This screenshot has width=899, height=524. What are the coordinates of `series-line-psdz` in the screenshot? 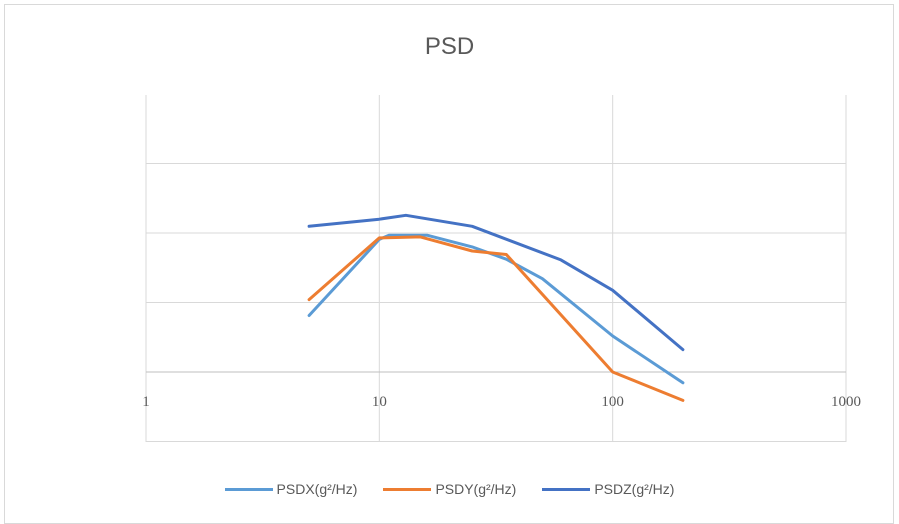 It's located at (496, 282).